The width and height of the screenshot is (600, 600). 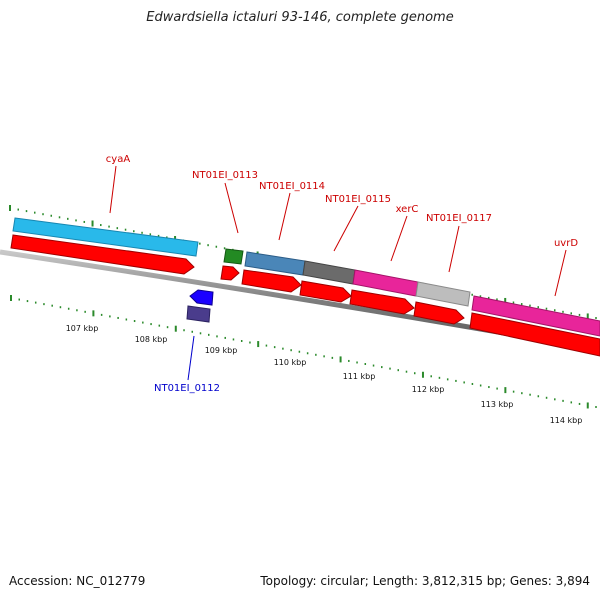 What do you see at coordinates (359, 376) in the screenshot?
I see `ruler-label: 111 kbp` at bounding box center [359, 376].